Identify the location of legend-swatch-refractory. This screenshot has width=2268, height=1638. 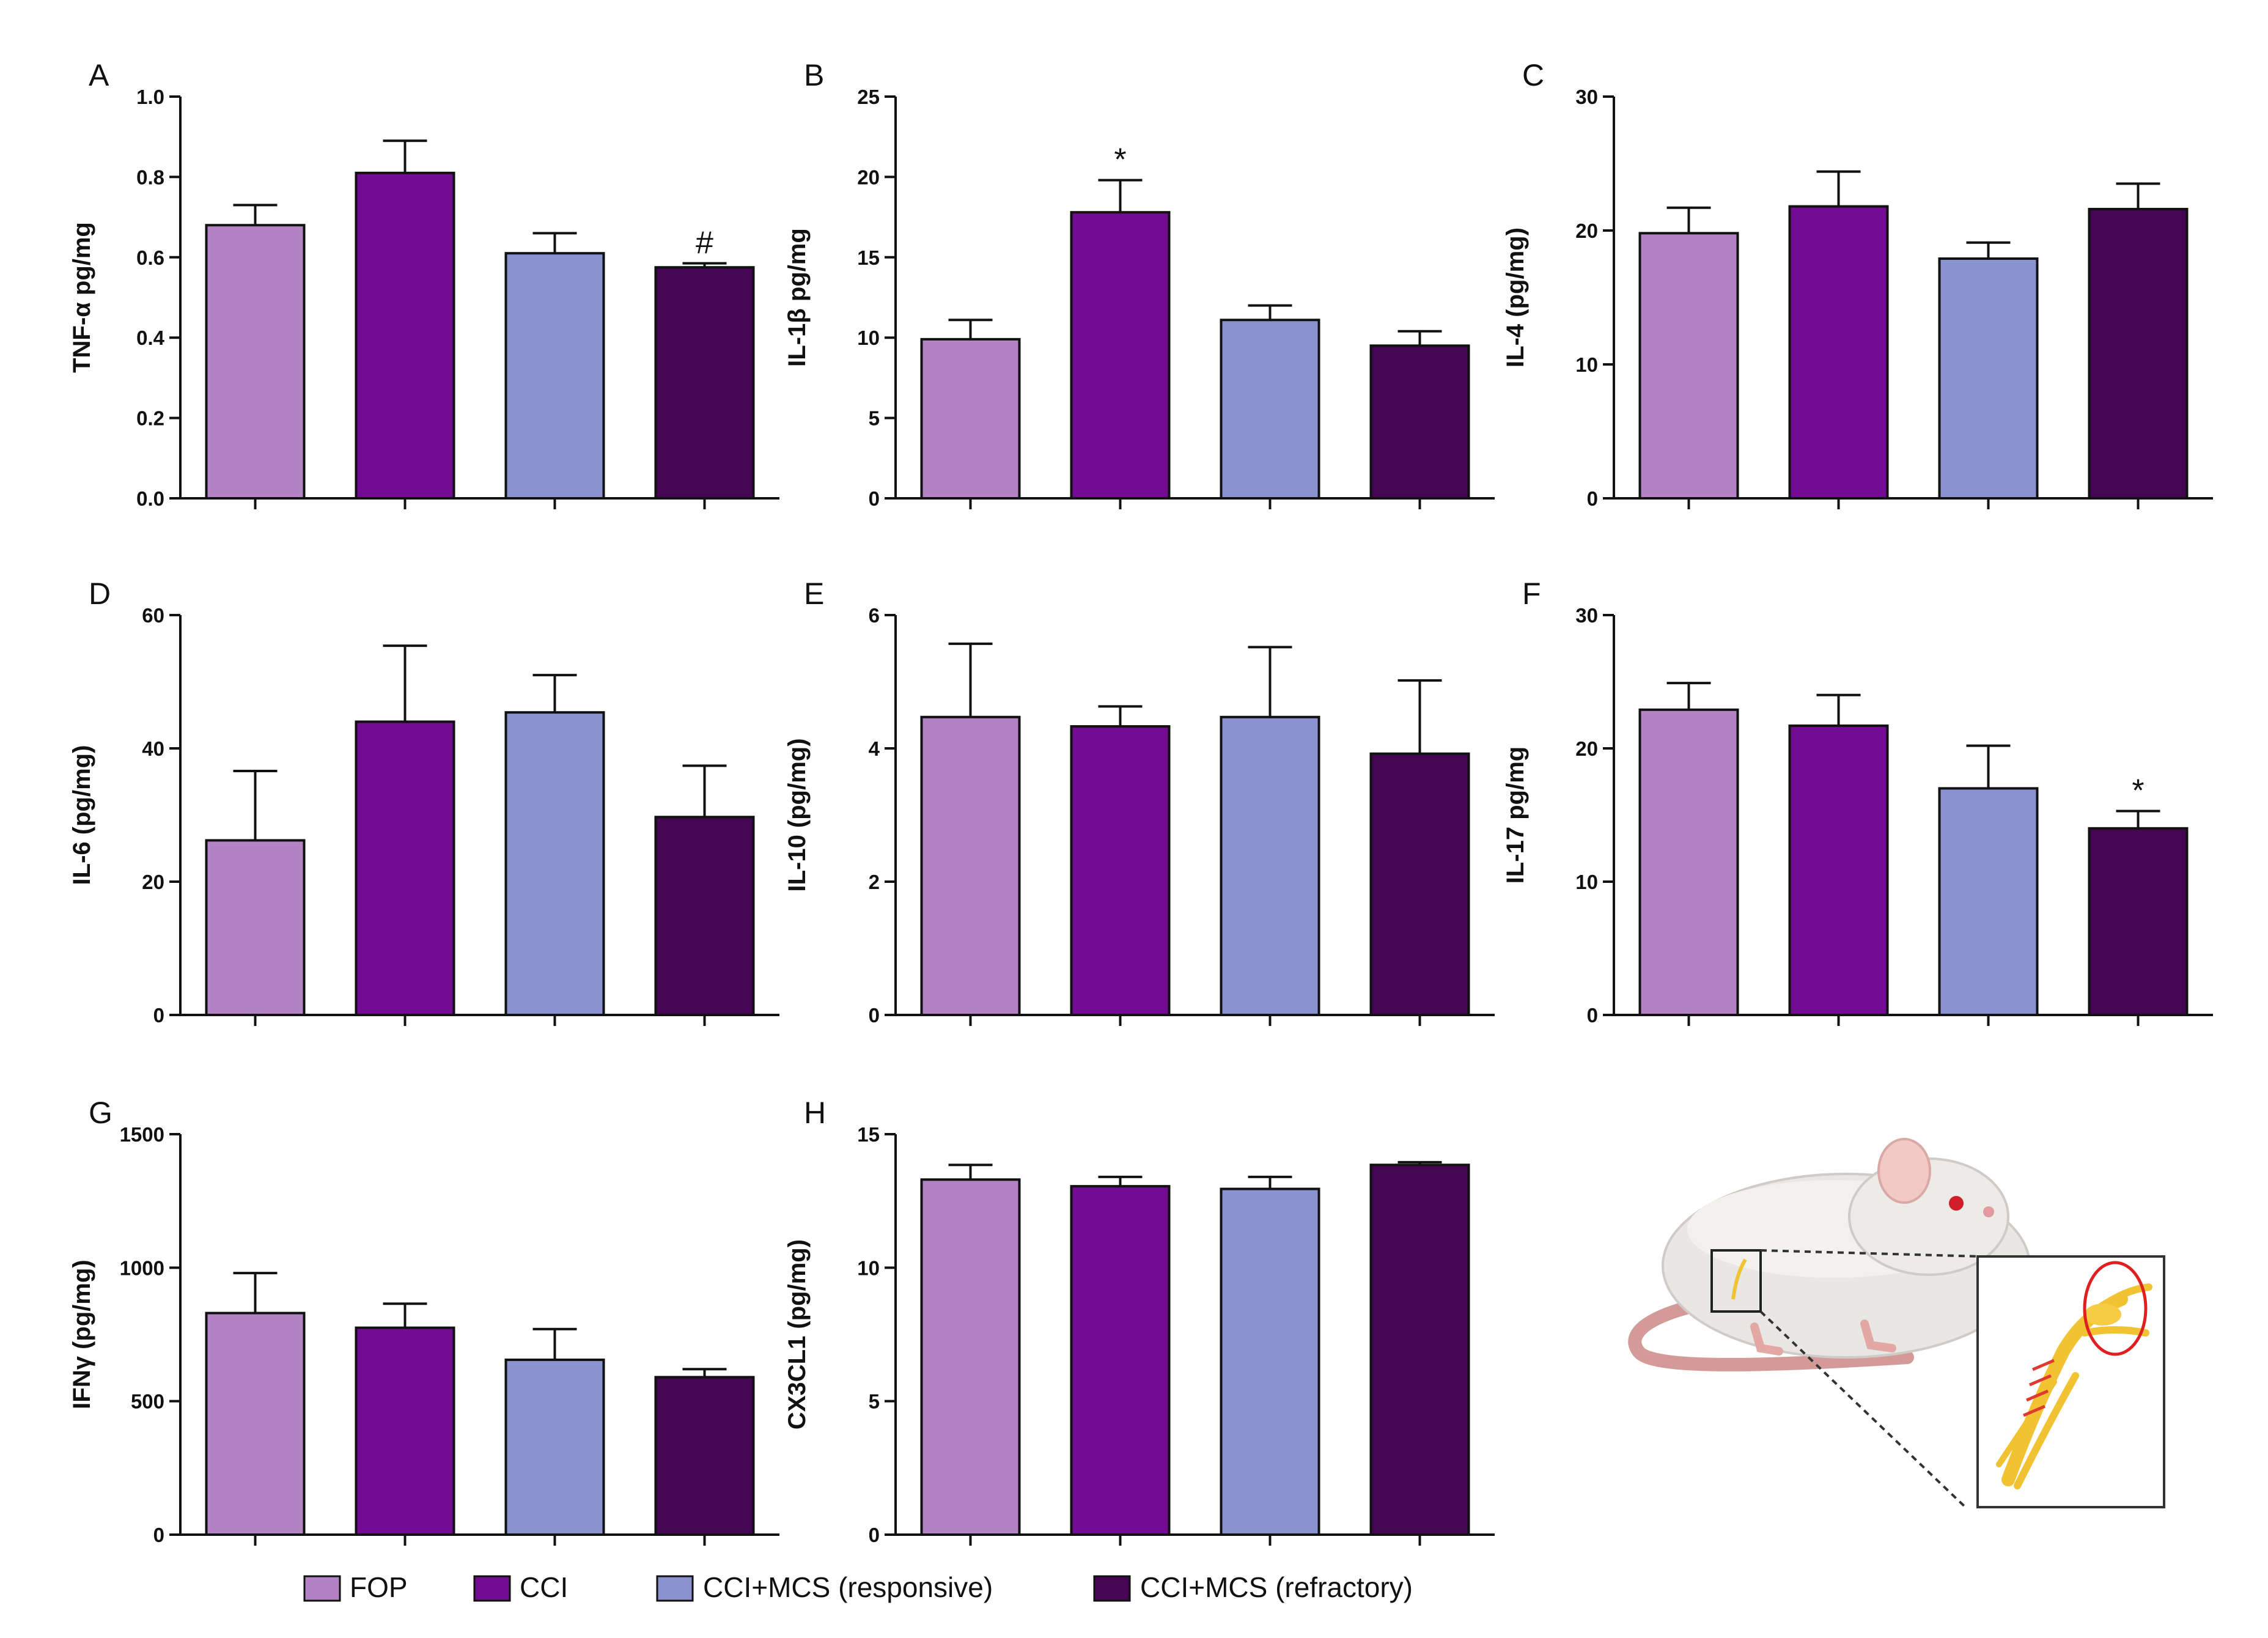
(1112, 1588).